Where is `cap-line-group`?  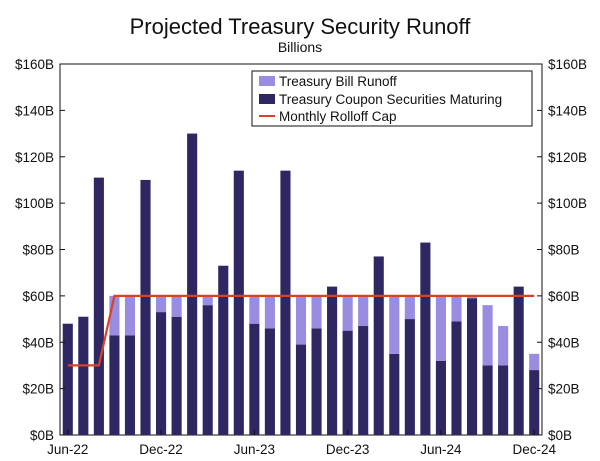
cap-line-group is located at coordinates (301, 330).